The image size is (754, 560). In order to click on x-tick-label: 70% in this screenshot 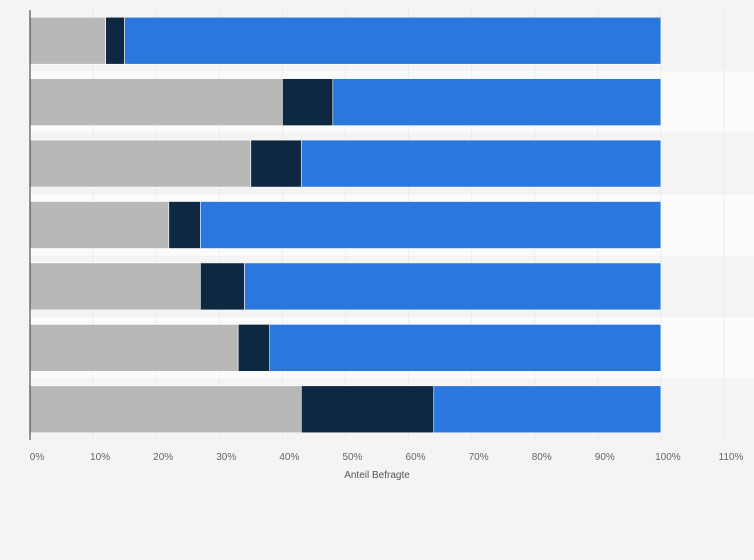, I will do `click(479, 457)`.